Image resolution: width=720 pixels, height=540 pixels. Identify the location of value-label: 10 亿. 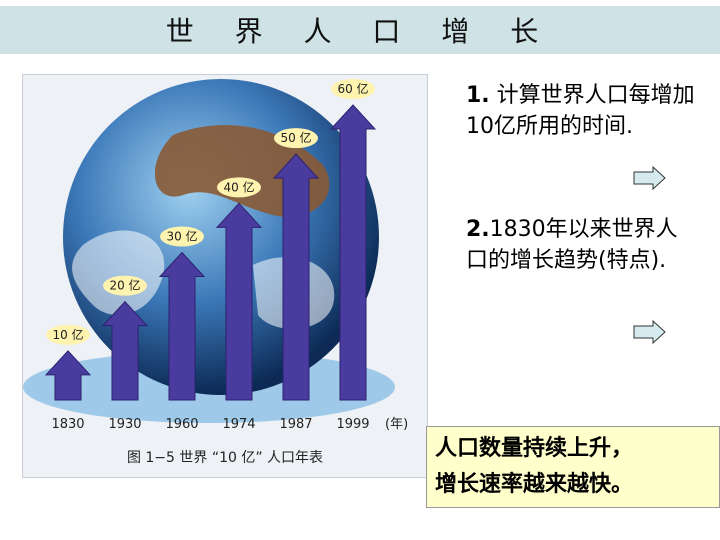
(67, 334).